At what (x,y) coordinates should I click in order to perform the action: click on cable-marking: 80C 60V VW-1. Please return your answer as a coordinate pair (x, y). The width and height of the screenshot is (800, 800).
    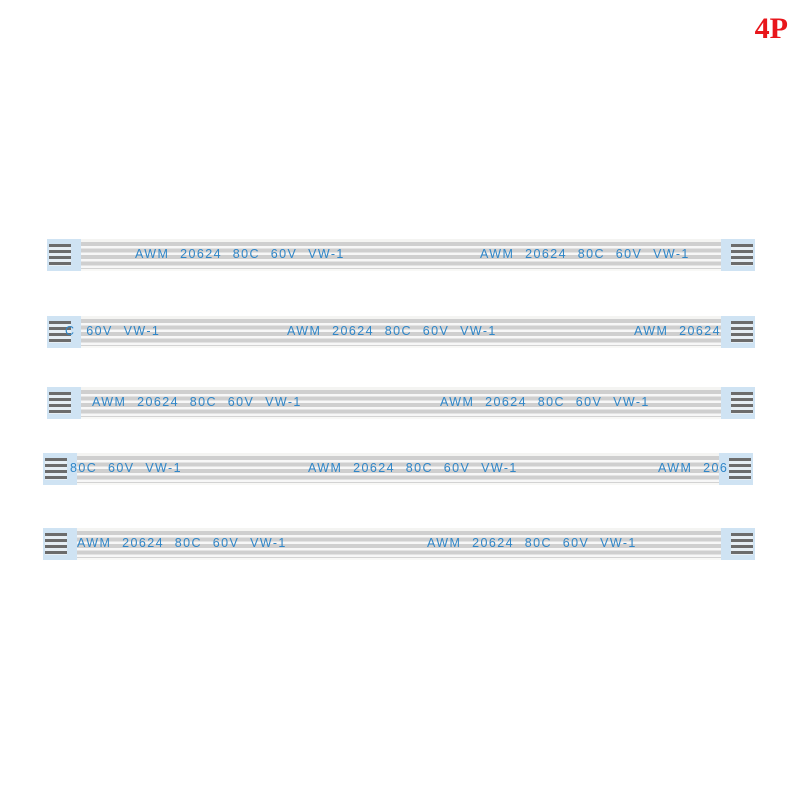
    Looking at the image, I should click on (126, 468).